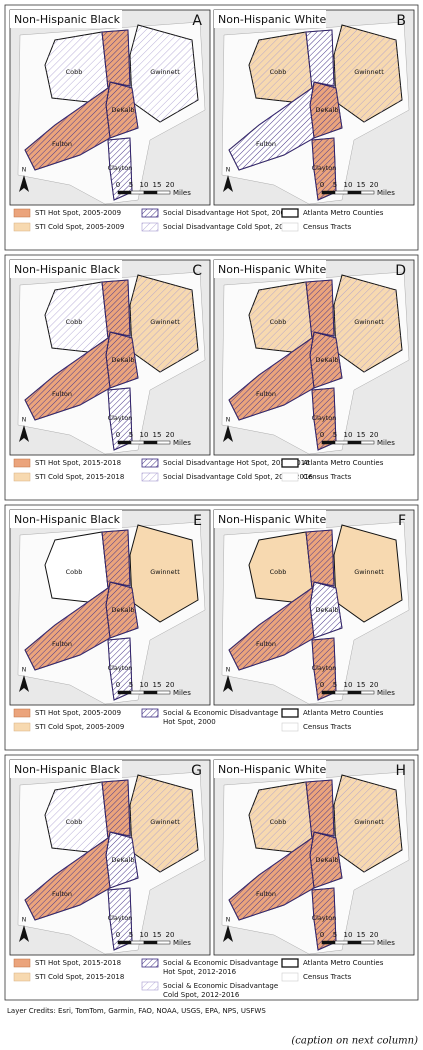  Describe the element at coordinates (220, 713) in the screenshot. I see `legend-label: Social & Economic Disadvantage` at that location.